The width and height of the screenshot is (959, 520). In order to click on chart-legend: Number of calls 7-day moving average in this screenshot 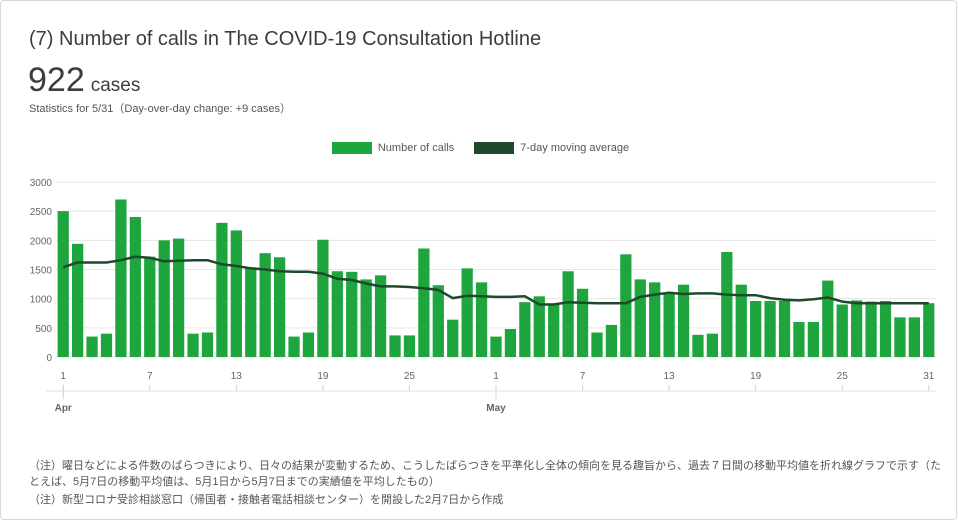, I will do `click(480, 148)`.